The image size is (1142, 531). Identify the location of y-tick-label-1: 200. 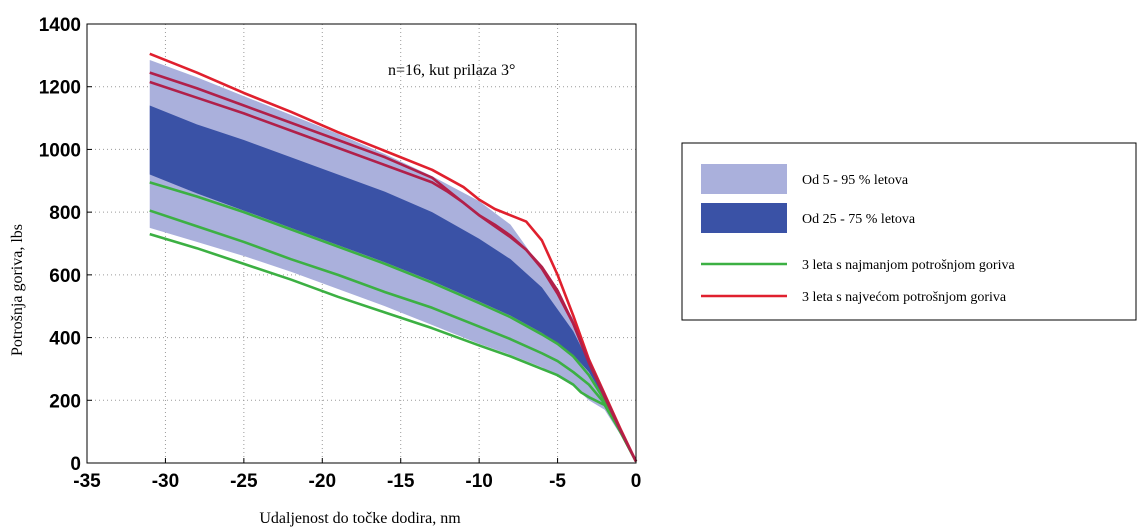
(65, 401).